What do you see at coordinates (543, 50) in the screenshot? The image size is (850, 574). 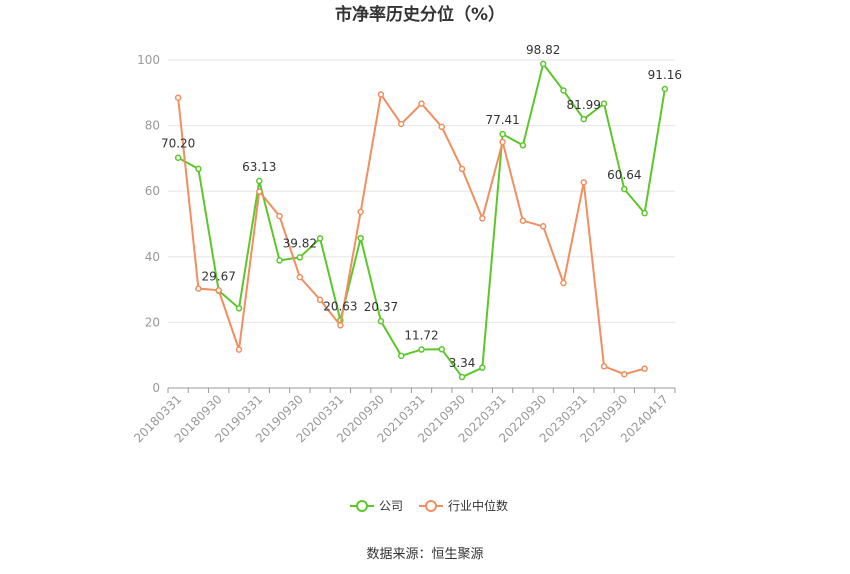 I see `data-label: 98.82` at bounding box center [543, 50].